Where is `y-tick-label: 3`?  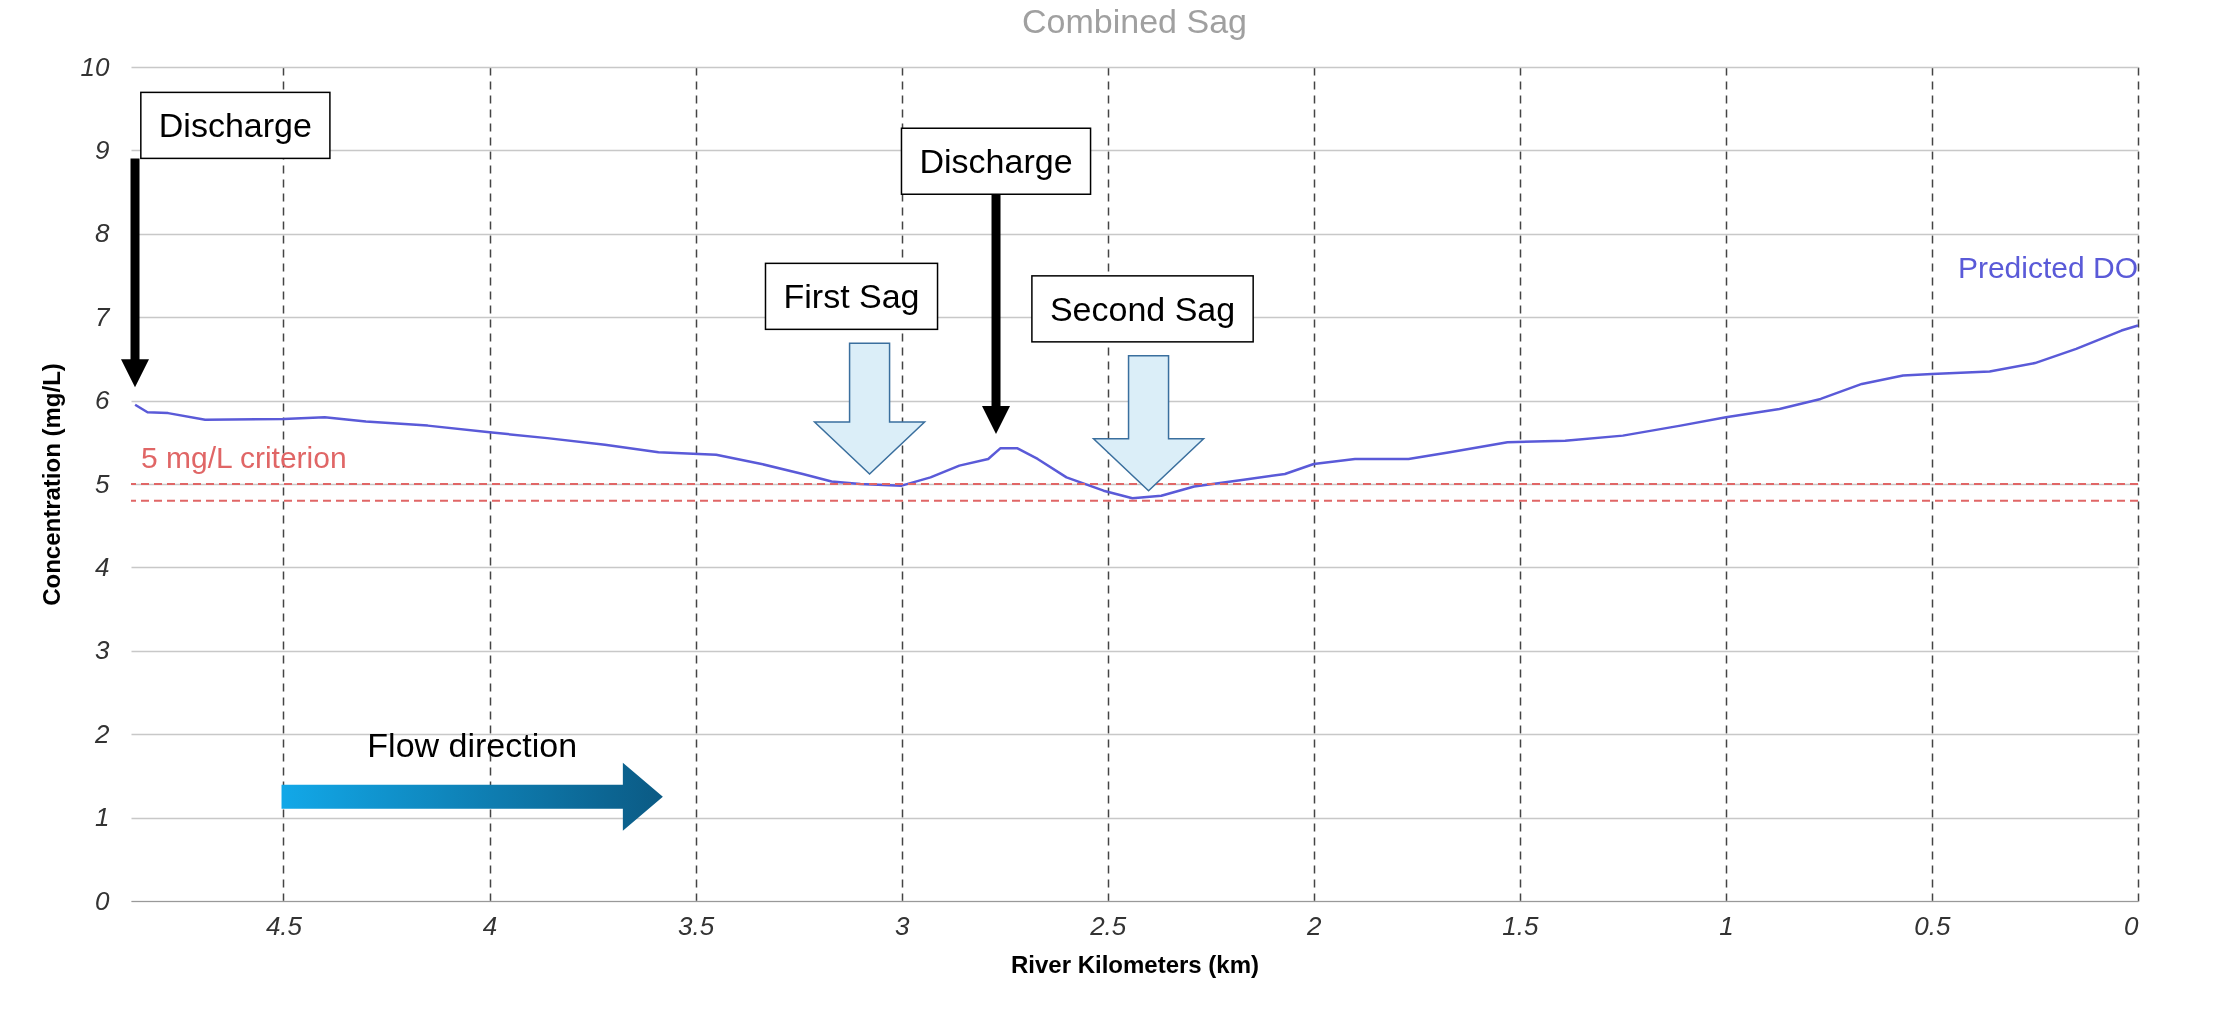 y-tick-label: 3 is located at coordinates (103, 650).